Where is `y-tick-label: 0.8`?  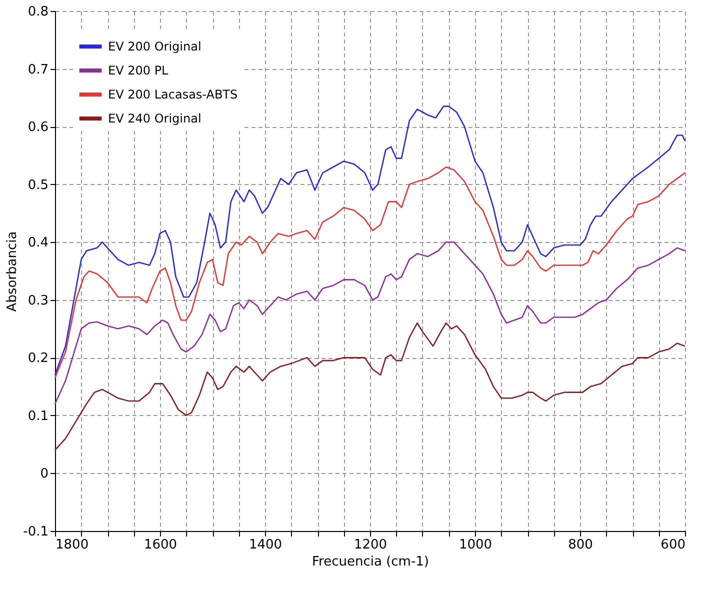
y-tick-label: 0.8 is located at coordinates (38, 12).